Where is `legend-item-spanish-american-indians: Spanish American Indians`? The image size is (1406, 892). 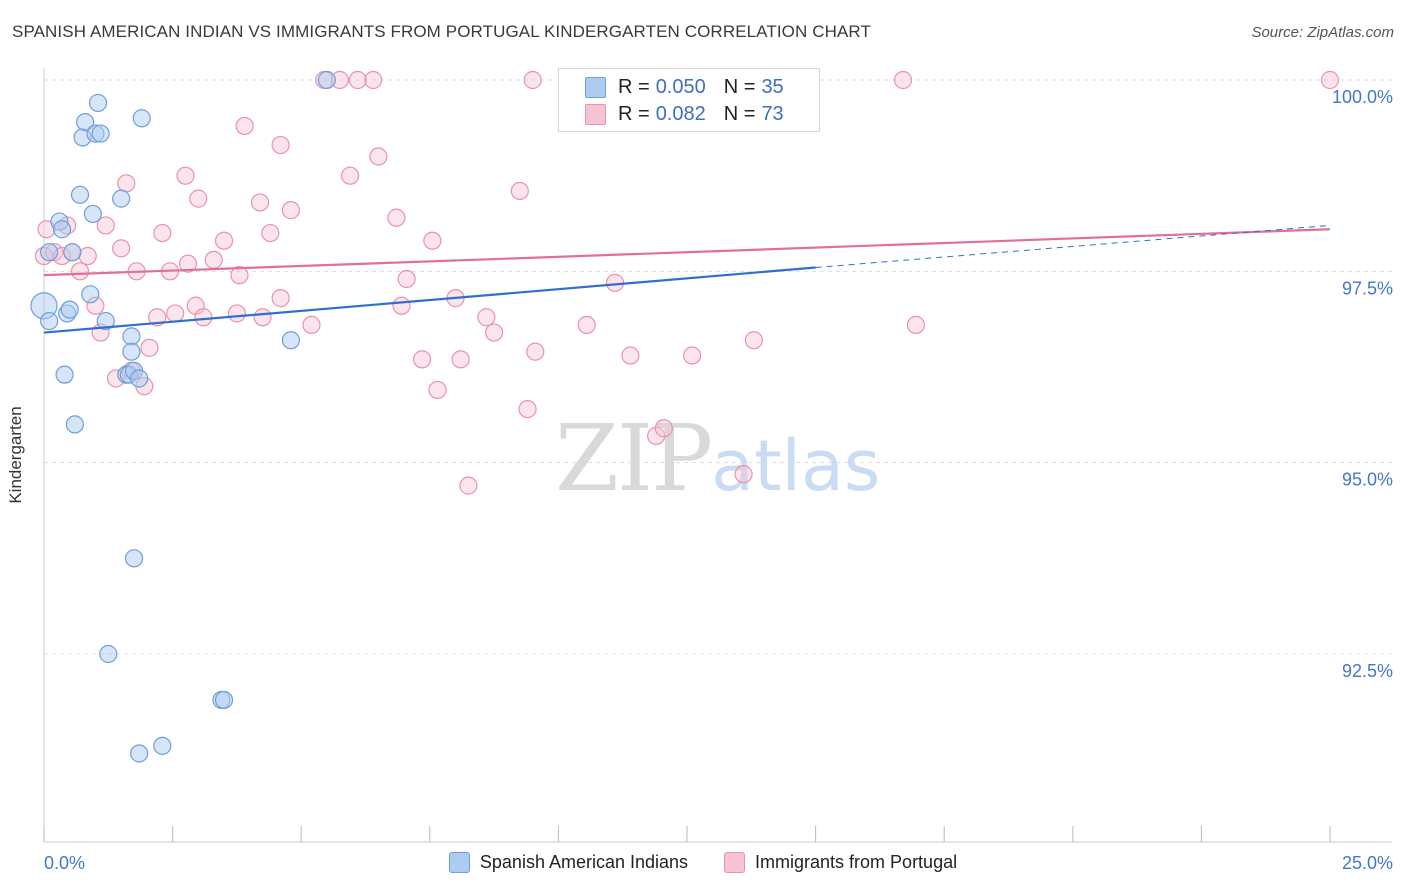 legend-item-spanish-american-indians: Spanish American Indians is located at coordinates (568, 862).